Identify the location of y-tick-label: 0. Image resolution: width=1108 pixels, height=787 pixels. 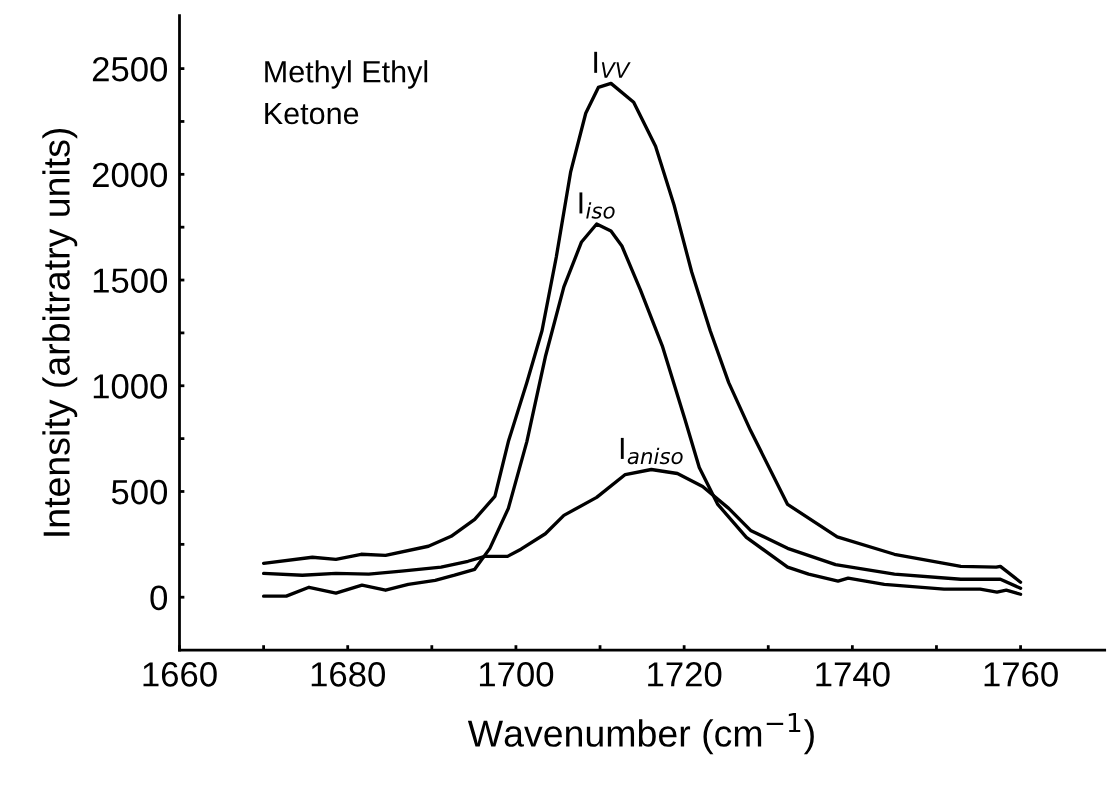
(159, 598).